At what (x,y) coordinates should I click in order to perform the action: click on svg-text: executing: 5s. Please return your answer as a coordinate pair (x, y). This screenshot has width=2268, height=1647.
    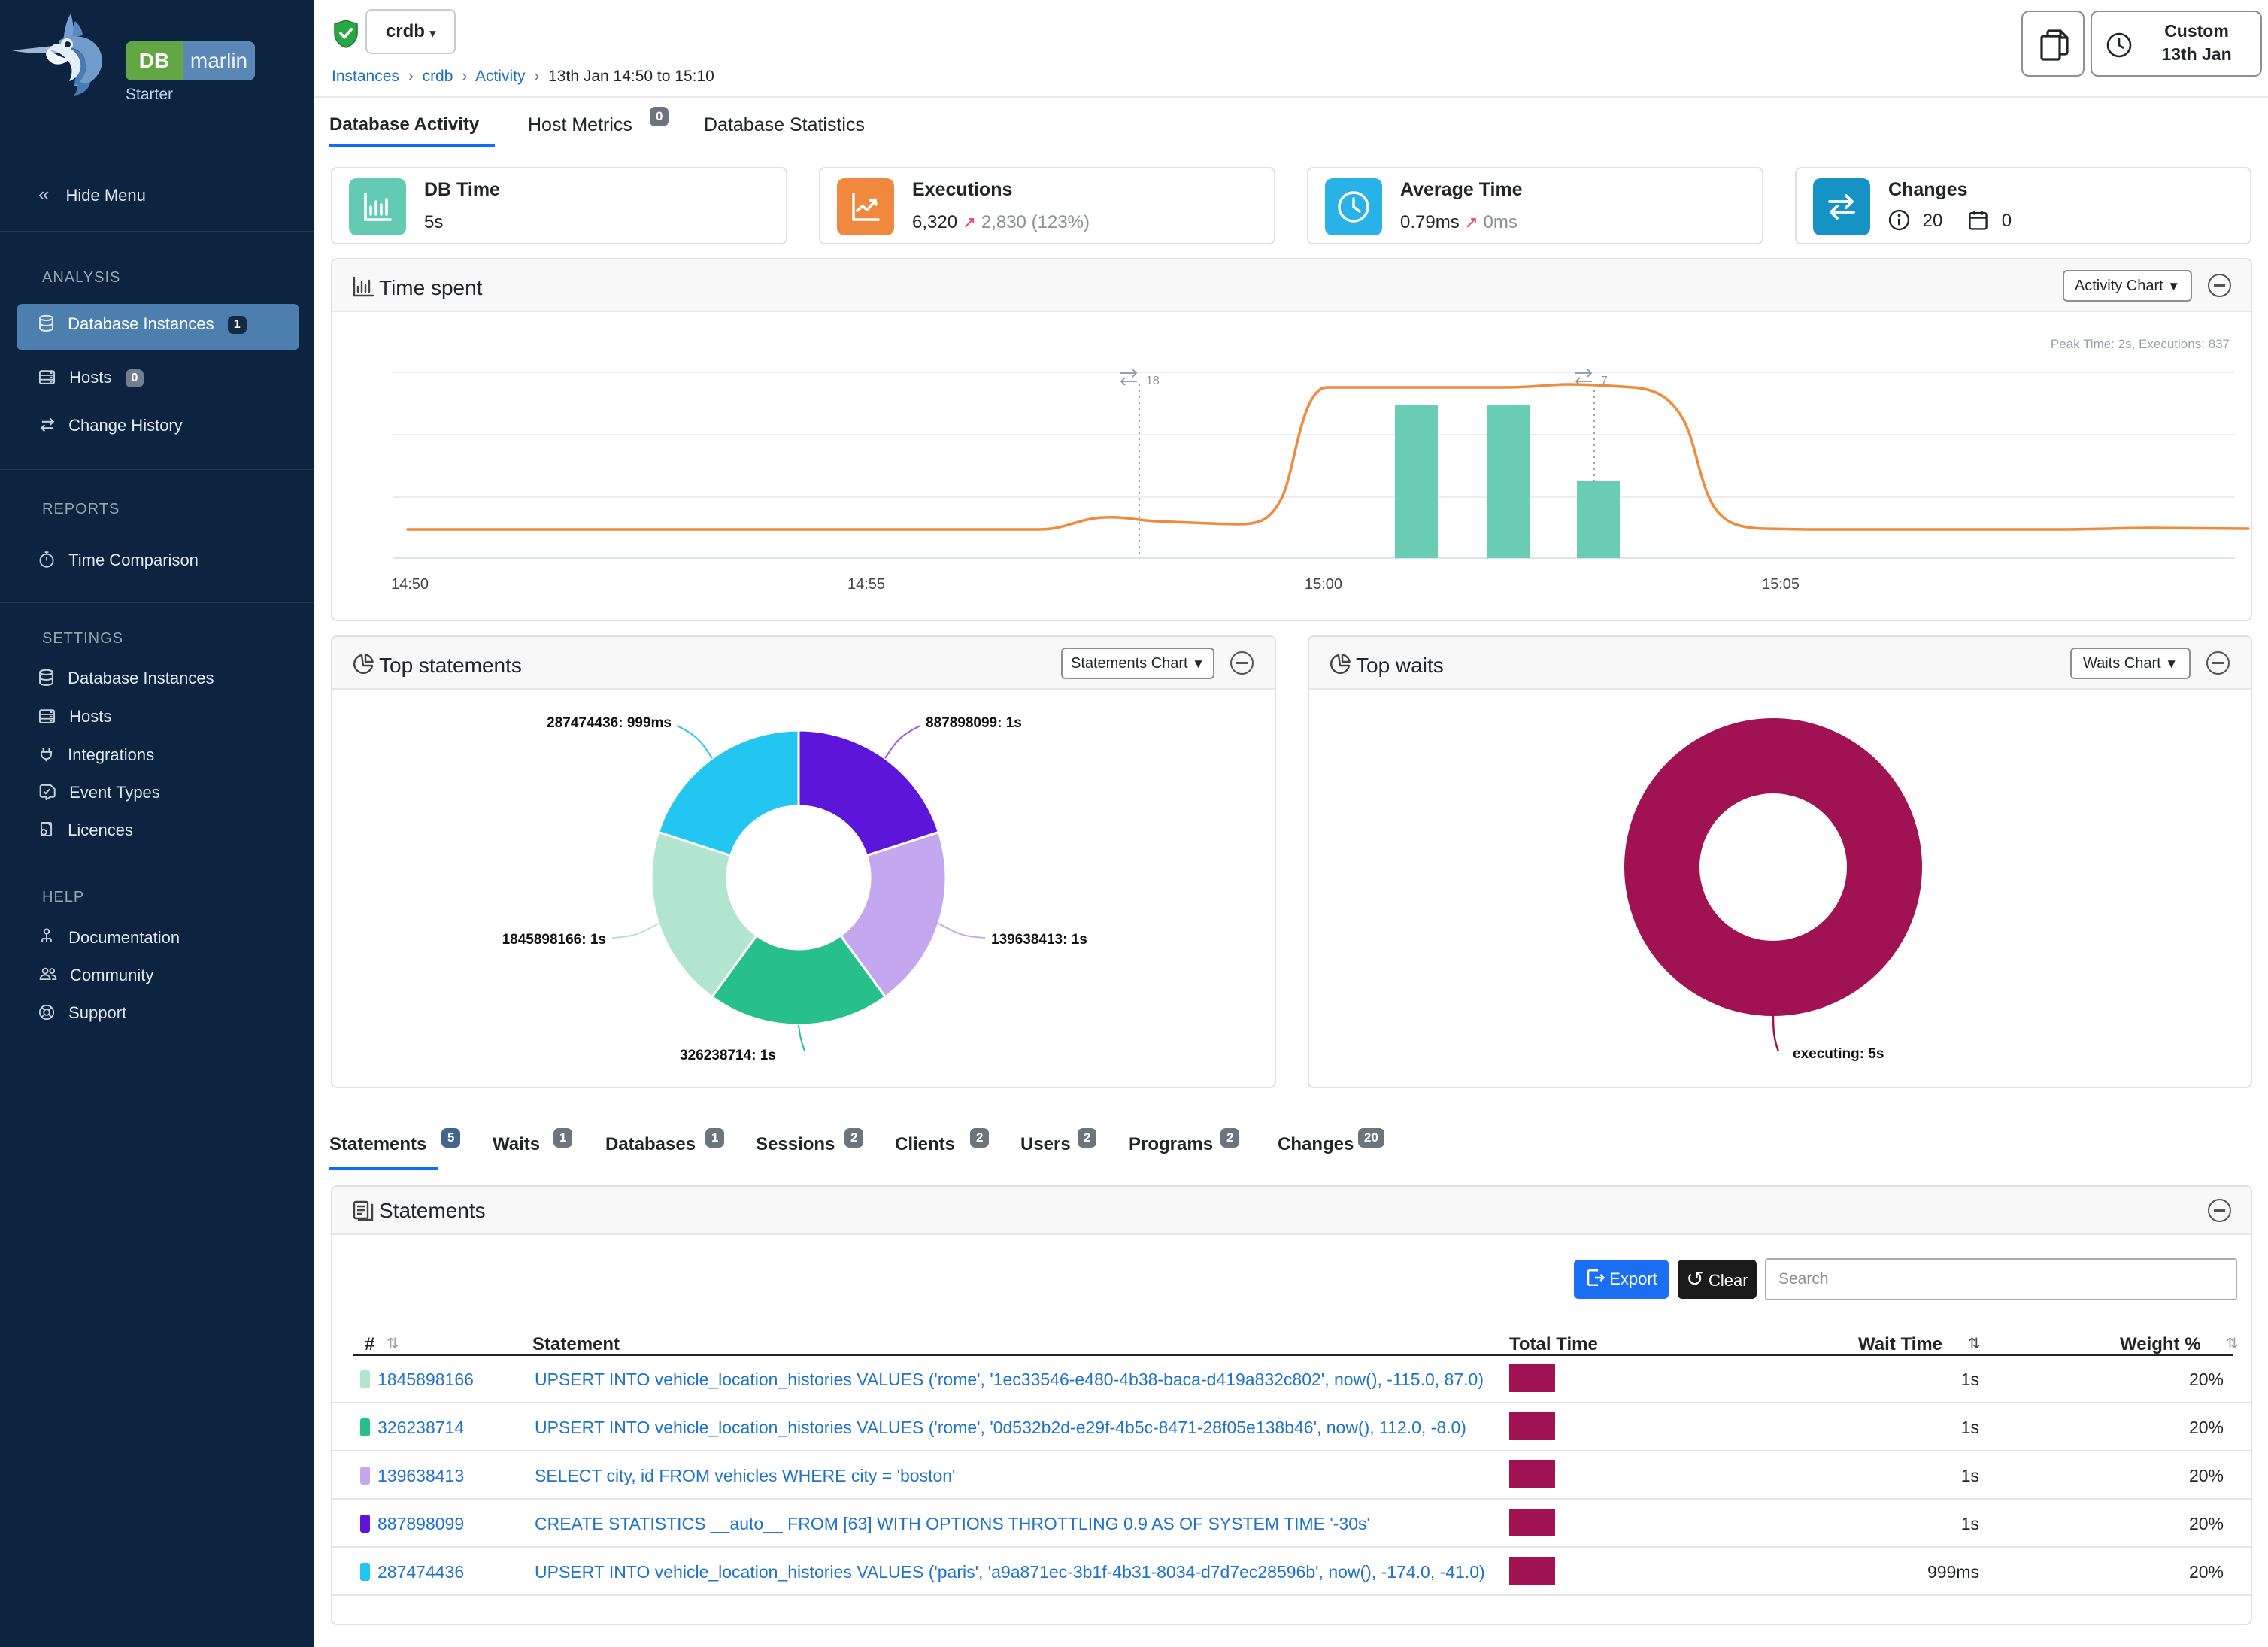
    Looking at the image, I should click on (1839, 1054).